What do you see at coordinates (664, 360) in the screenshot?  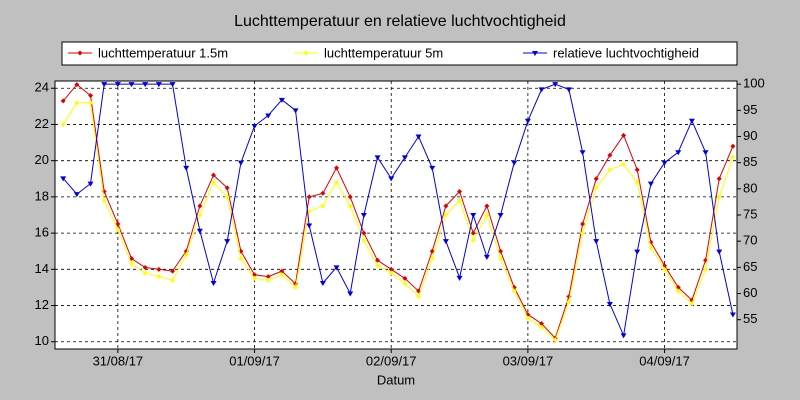 I see `x-tick-label: 04/09/17` at bounding box center [664, 360].